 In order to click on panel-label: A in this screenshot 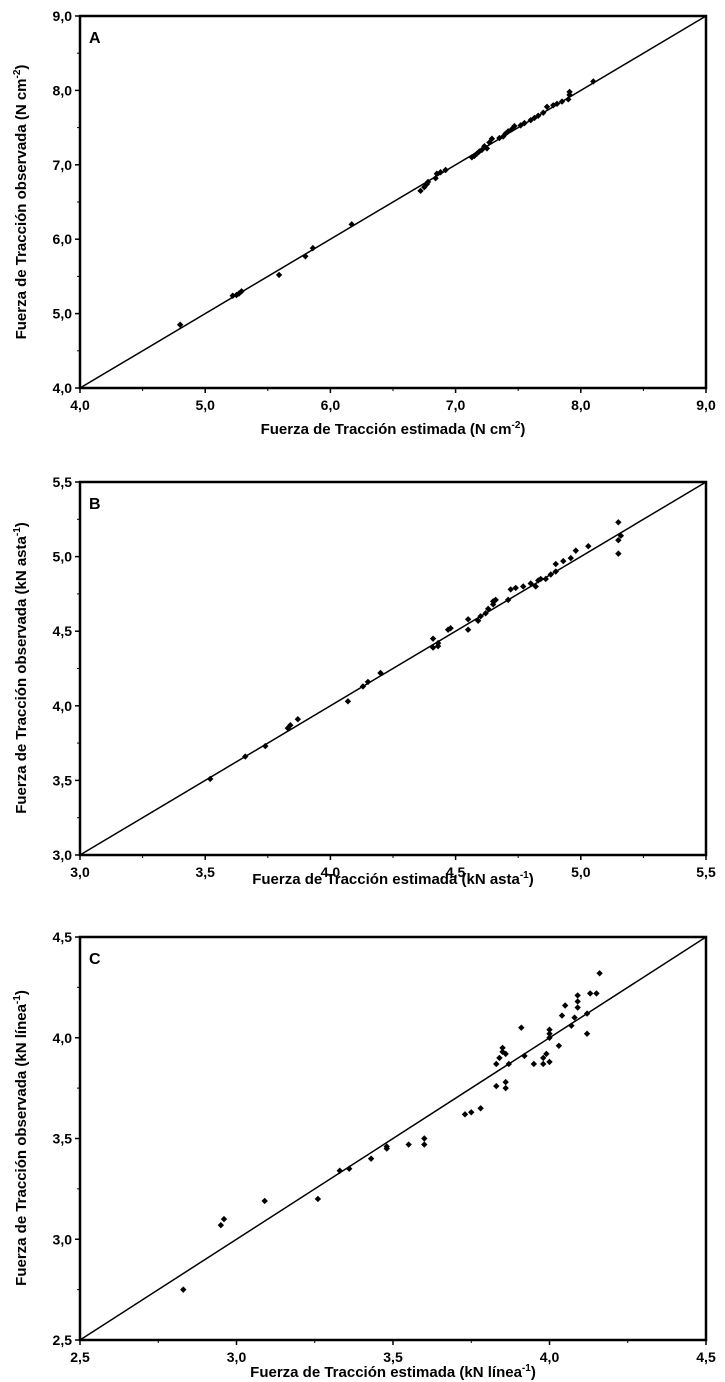, I will do `click(95, 38)`.